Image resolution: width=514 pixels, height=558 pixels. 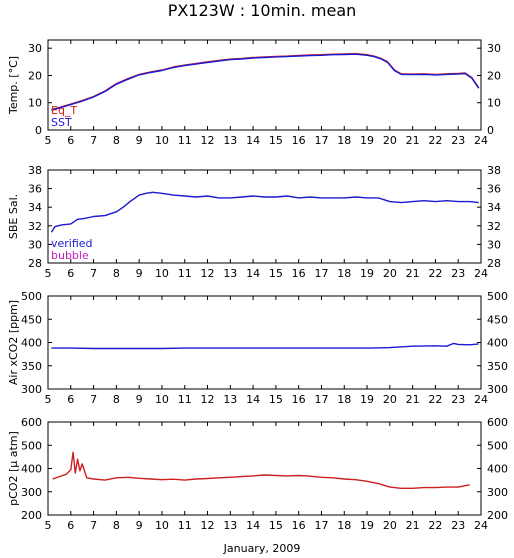 What do you see at coordinates (494, 226) in the screenshot?
I see `y-tick-label-right: 32` at bounding box center [494, 226].